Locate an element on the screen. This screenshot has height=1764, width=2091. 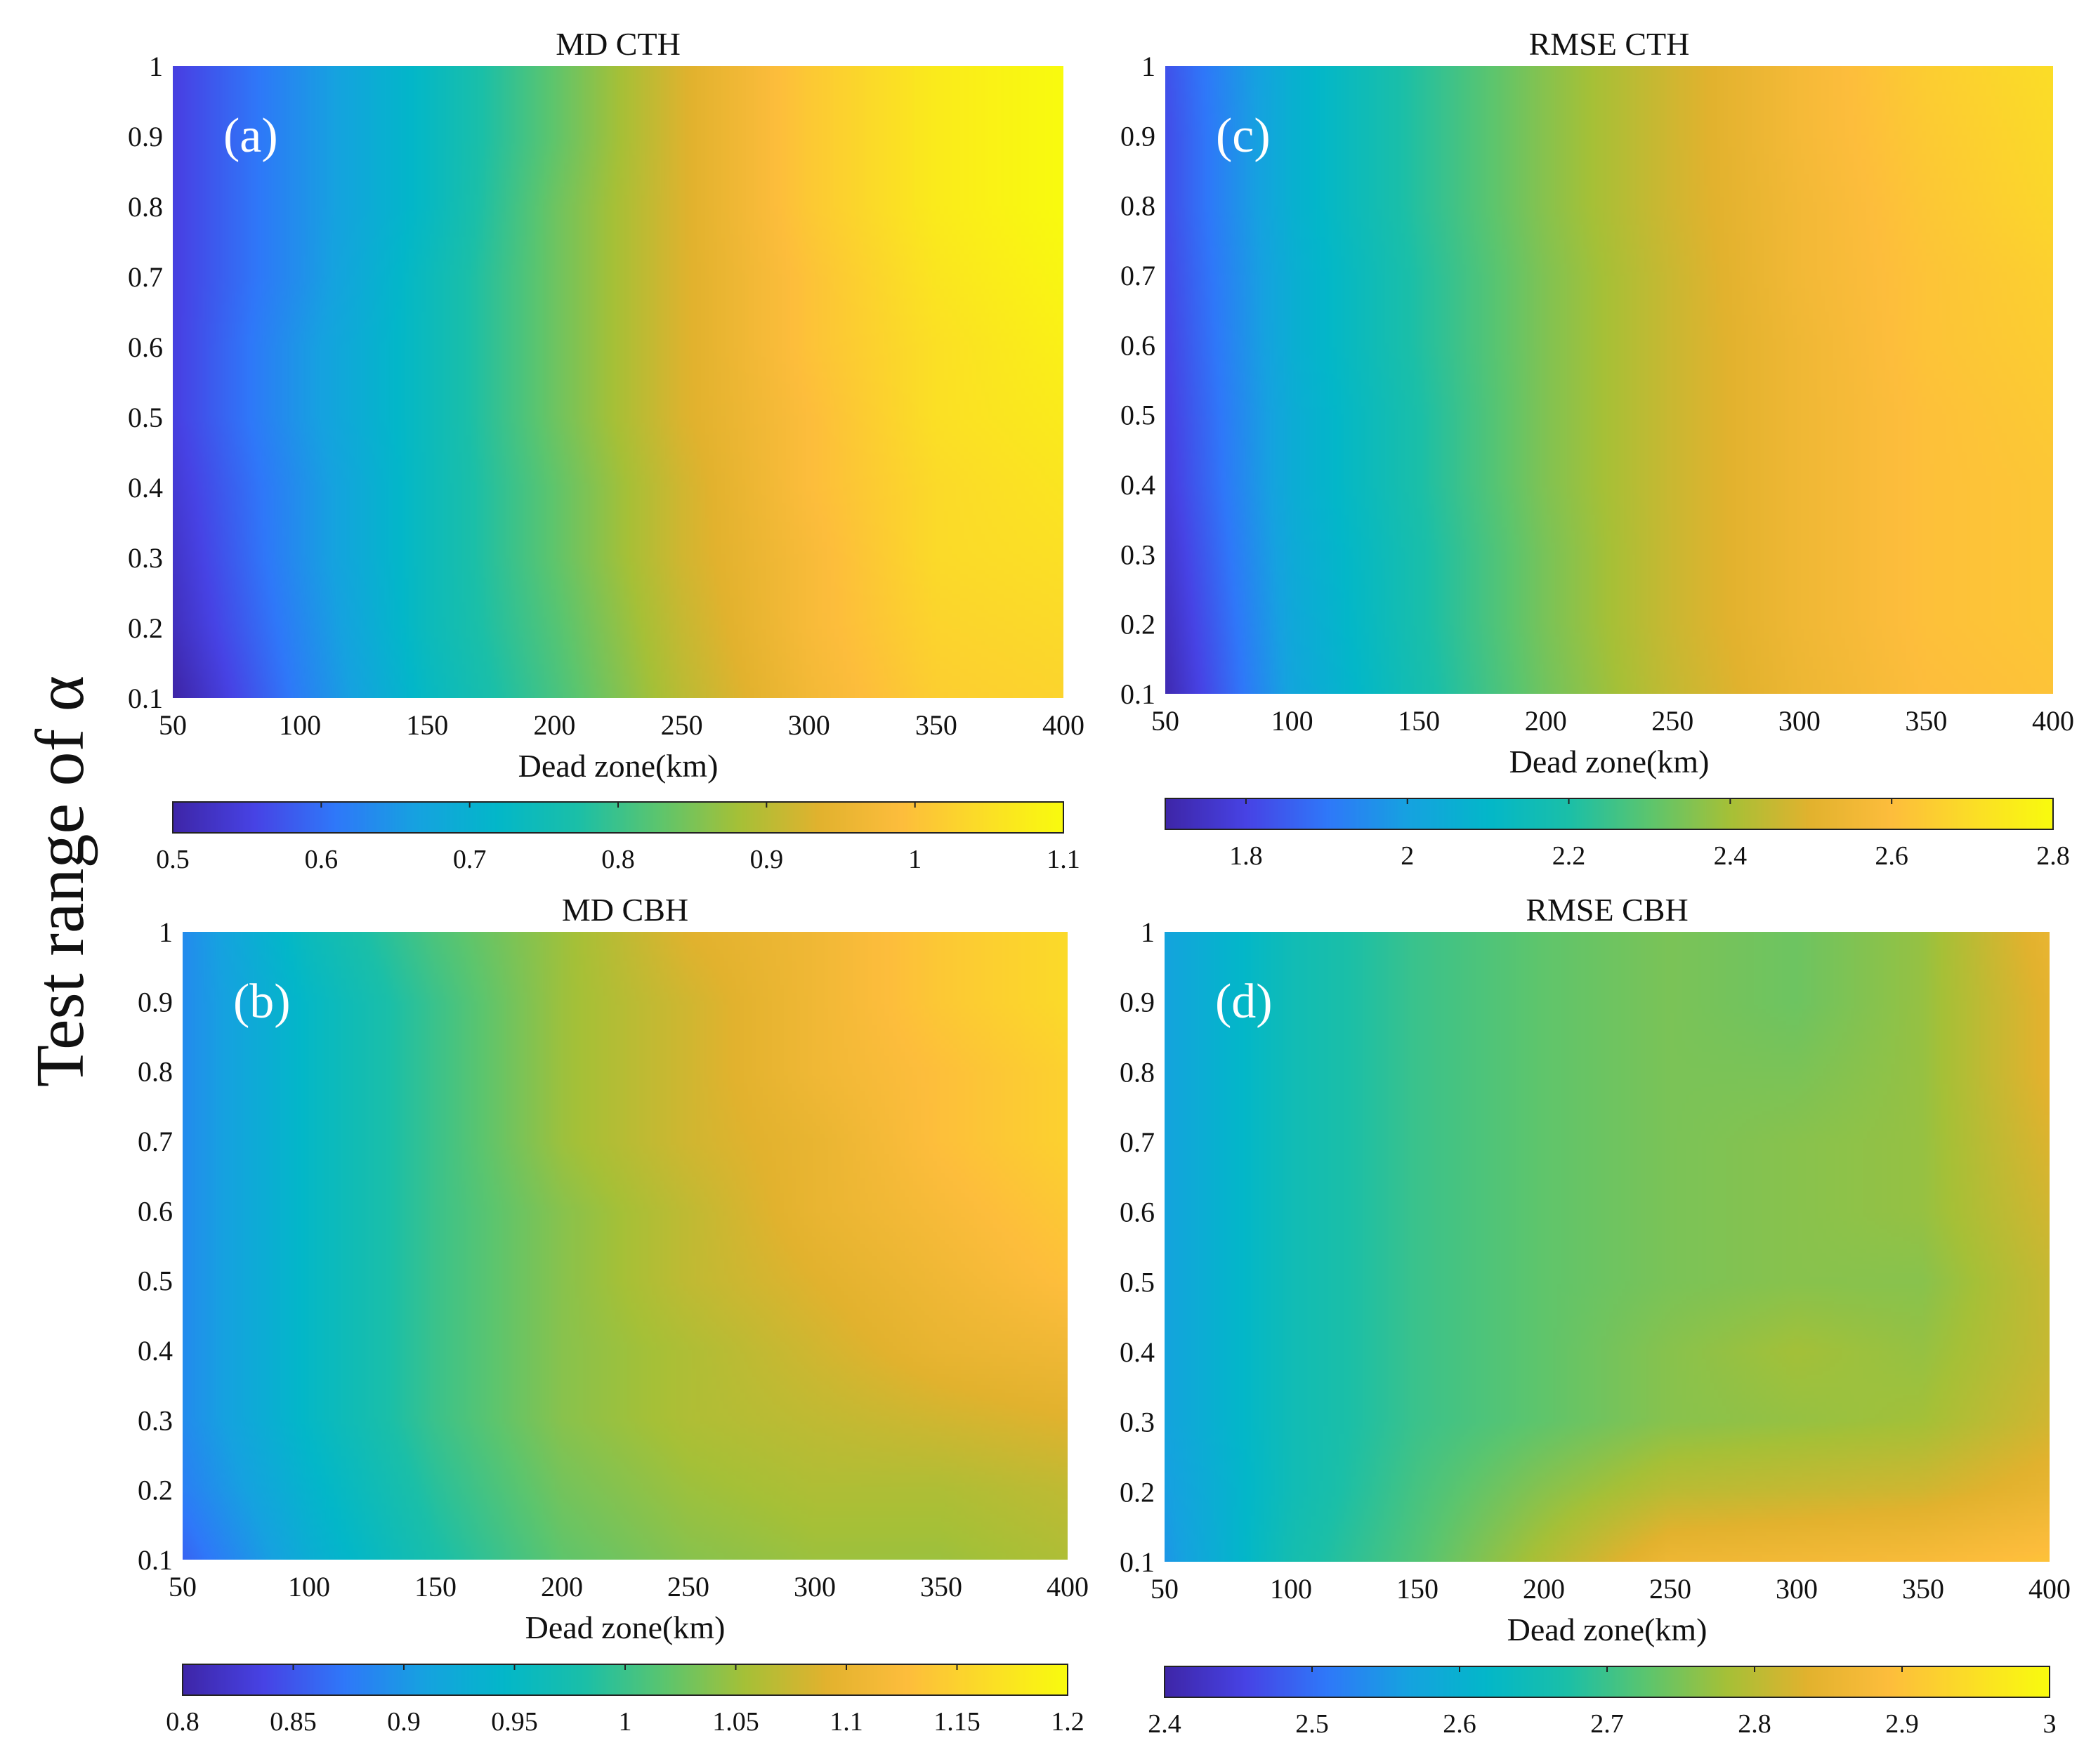
panel-letter: (c) is located at coordinates (1243, 136).